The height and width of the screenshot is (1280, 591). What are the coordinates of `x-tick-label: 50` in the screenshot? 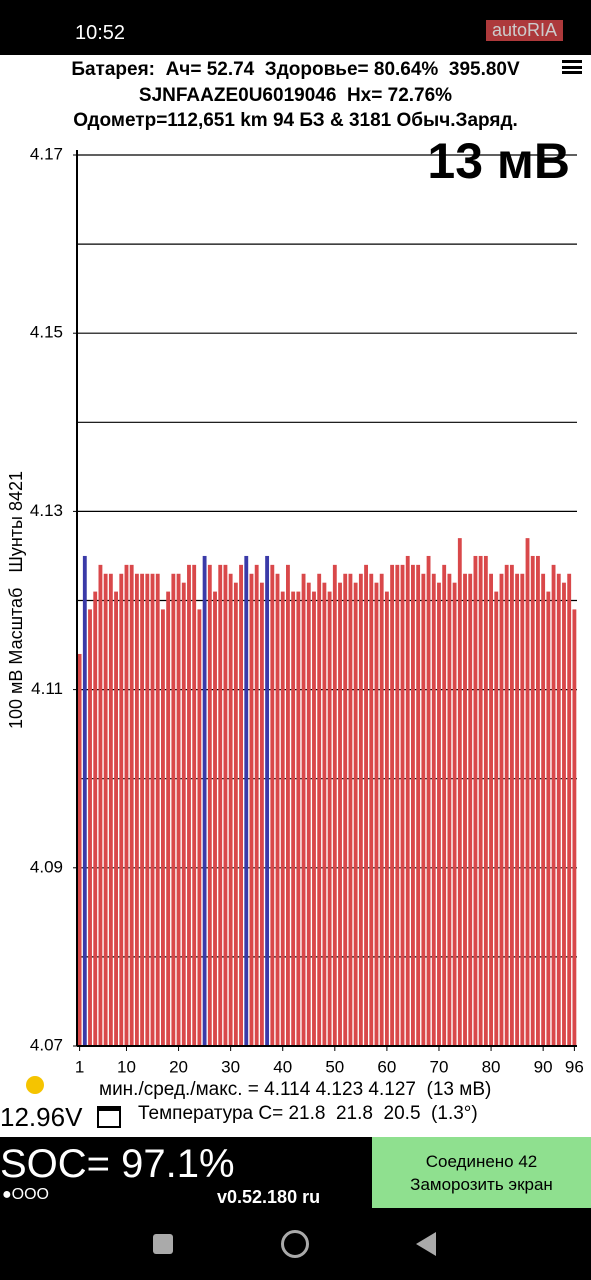 It's located at (334, 1066).